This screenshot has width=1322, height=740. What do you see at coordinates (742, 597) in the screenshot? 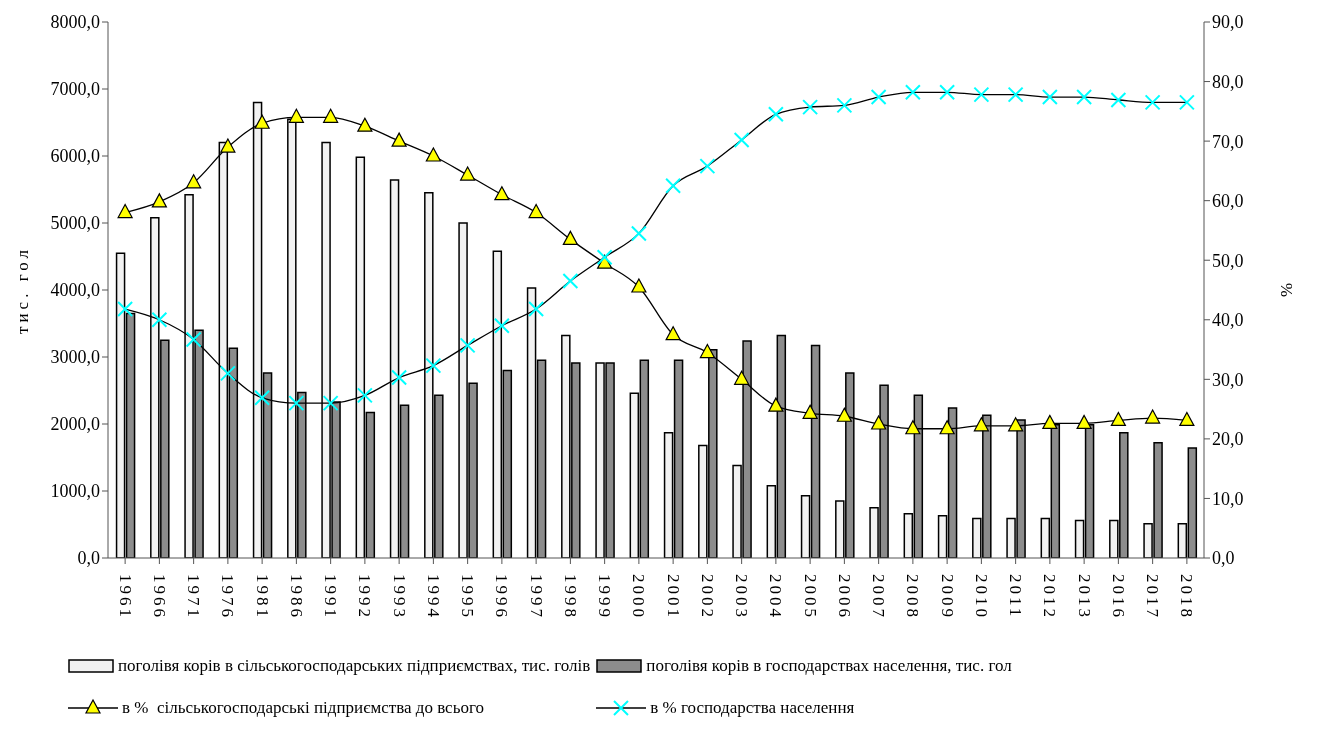
I see `x-tick-label: 2003` at bounding box center [742, 597].